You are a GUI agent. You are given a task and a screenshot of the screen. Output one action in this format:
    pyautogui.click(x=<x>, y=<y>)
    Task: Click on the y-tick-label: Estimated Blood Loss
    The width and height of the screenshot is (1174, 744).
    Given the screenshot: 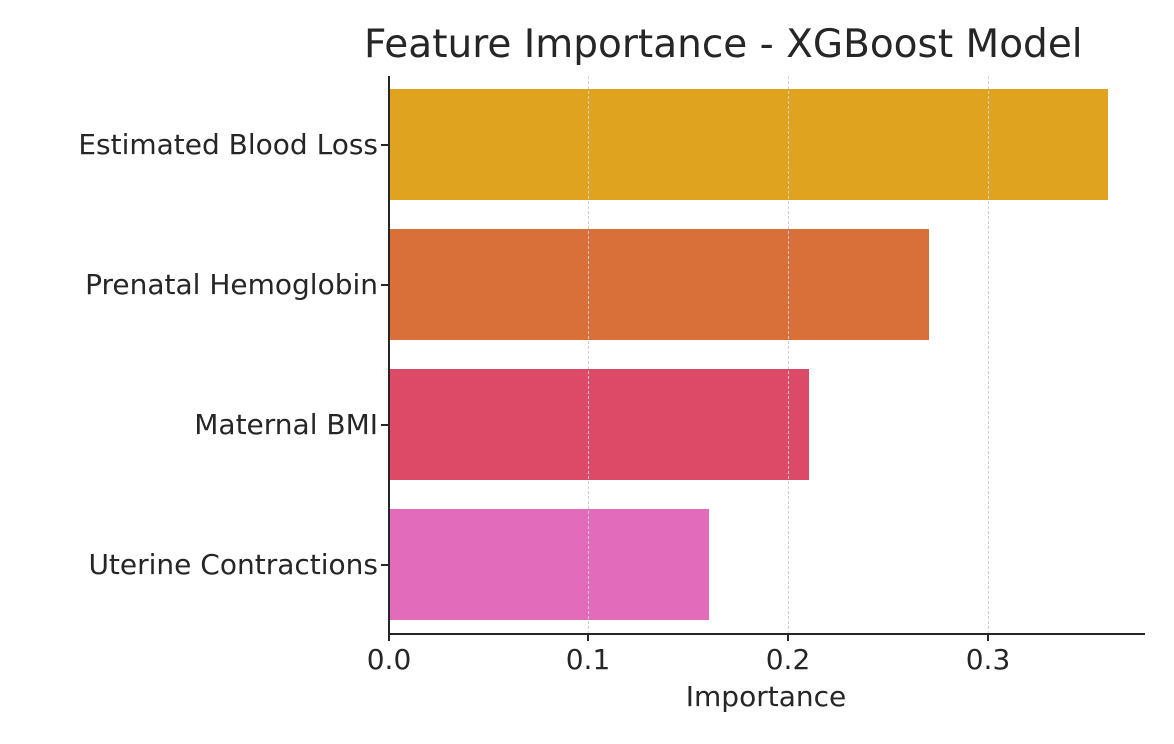 What is the action you would take?
    pyautogui.click(x=228, y=144)
    